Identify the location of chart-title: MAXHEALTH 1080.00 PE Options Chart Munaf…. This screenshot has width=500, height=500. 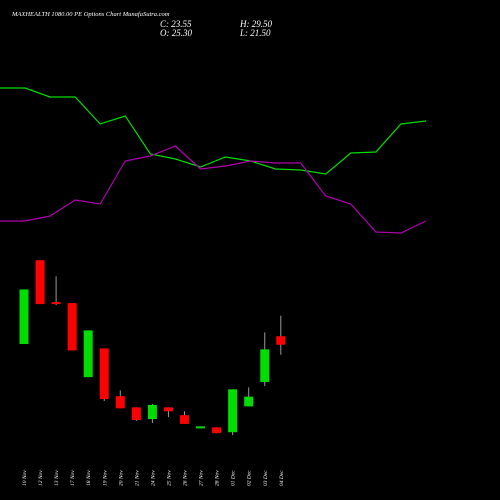
(90, 14).